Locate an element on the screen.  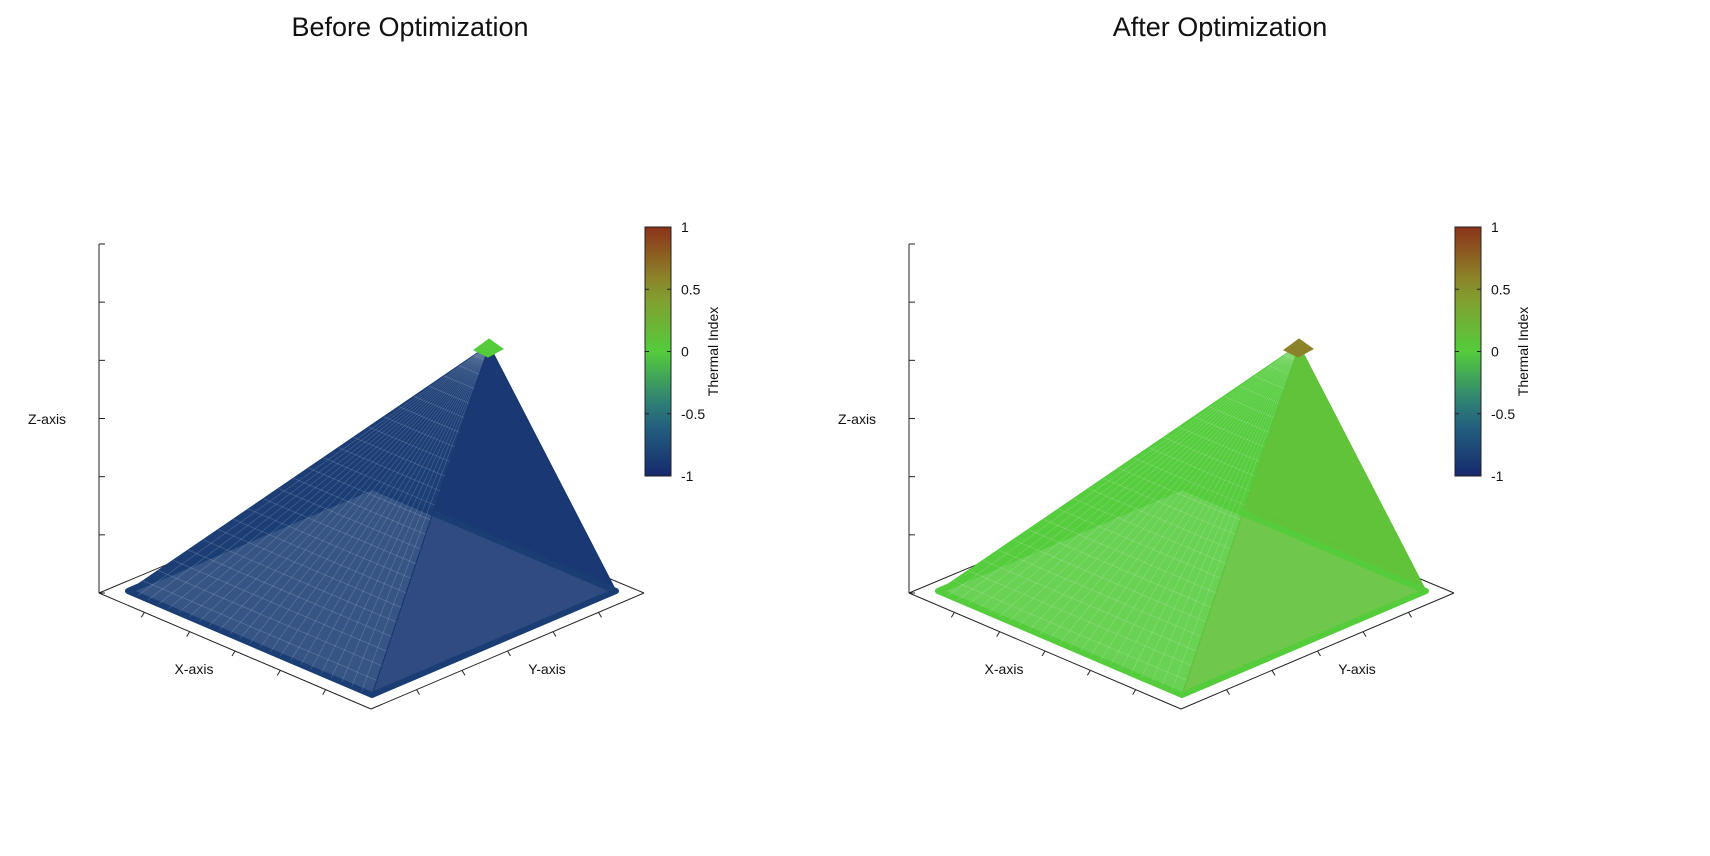
x-axis-label: X-axis is located at coordinates (1004, 669).